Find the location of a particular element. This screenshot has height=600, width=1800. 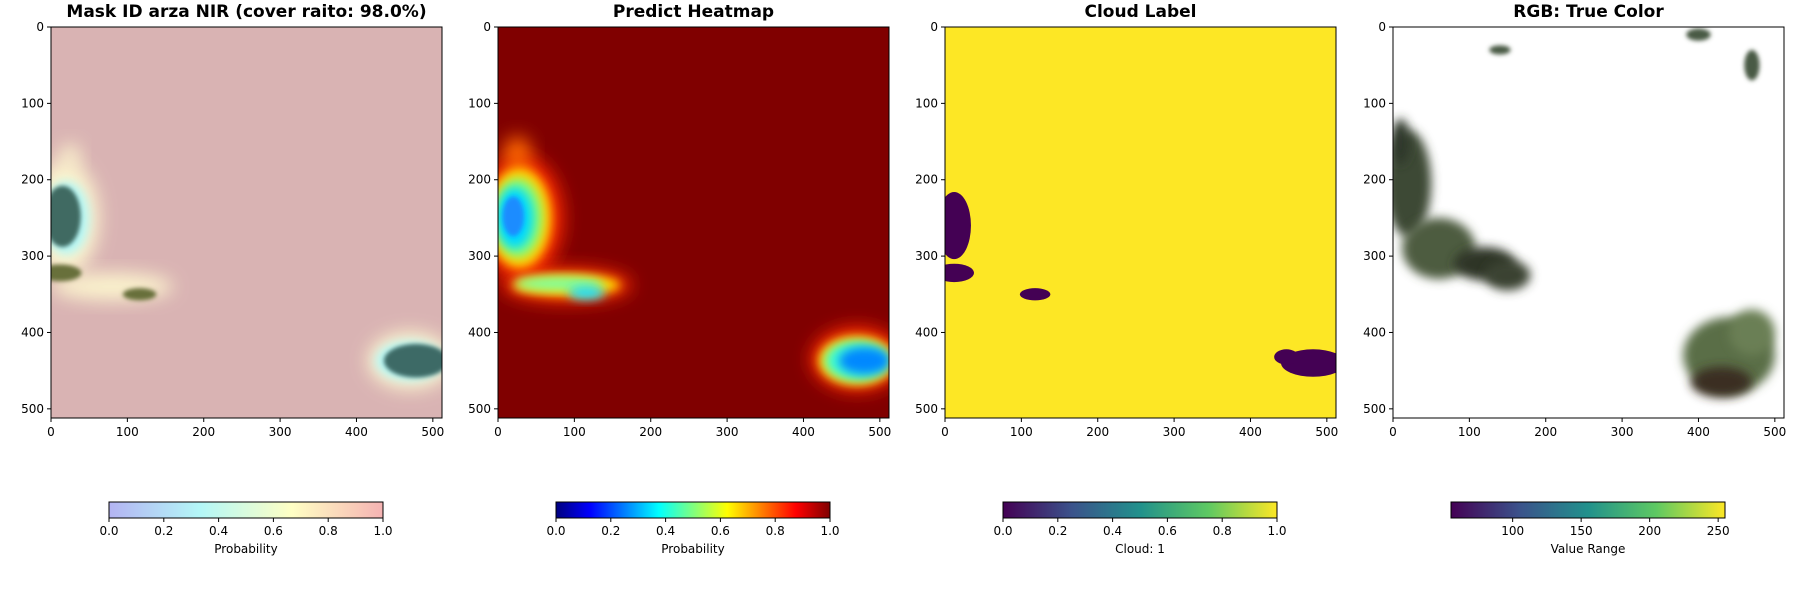

heat-rim is located at coordinates (517, 153).